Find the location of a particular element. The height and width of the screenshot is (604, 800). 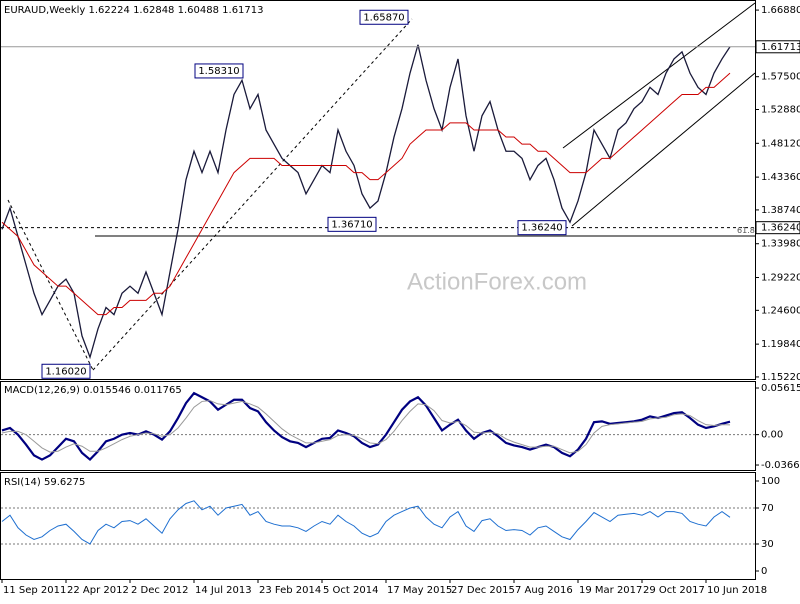

close: 1.61713 is located at coordinates (242, 10).